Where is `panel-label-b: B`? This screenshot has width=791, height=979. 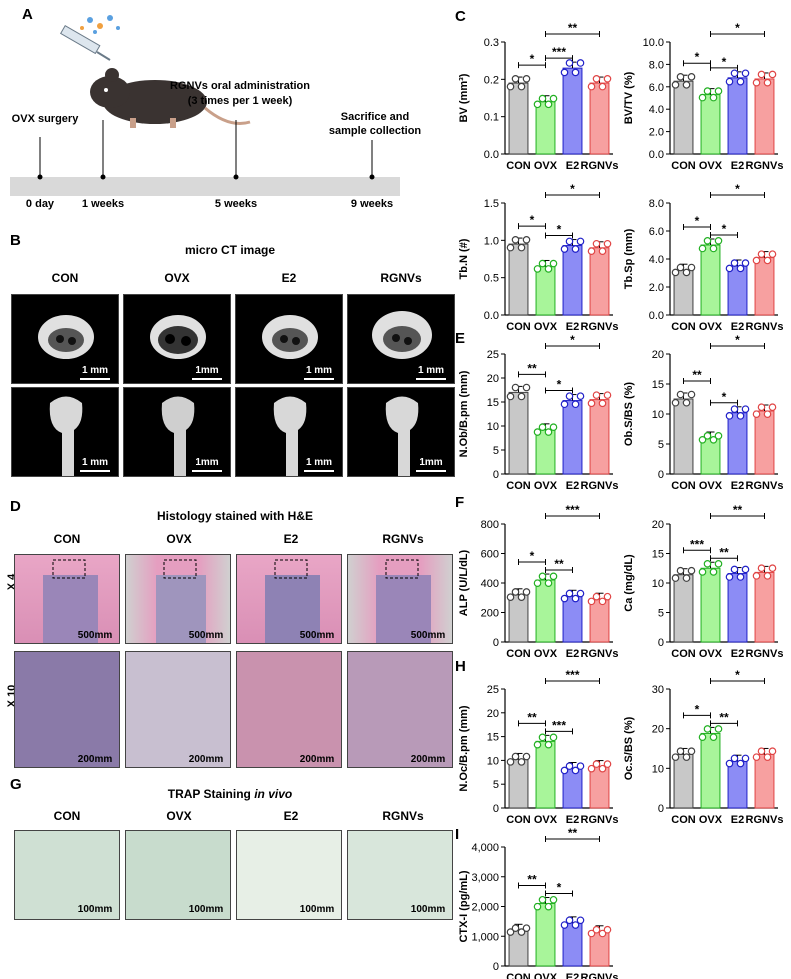 panel-label-b: B is located at coordinates (15, 240).